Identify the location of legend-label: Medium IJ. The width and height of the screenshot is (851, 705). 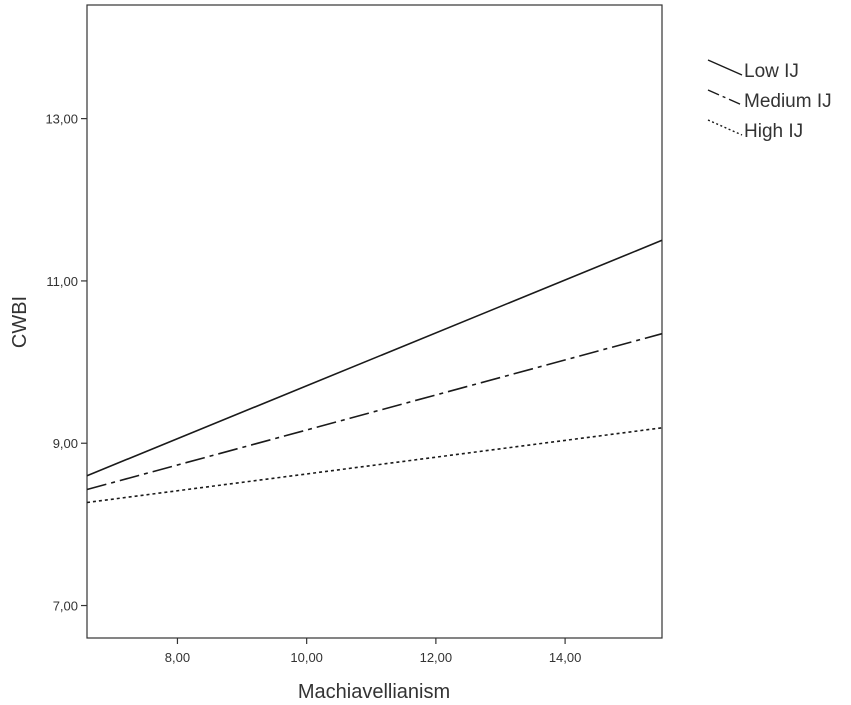
(788, 101).